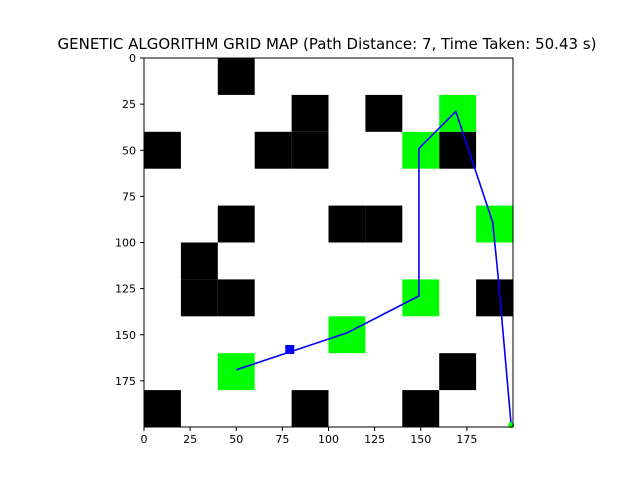 The image size is (640, 480). What do you see at coordinates (125, 289) in the screenshot?
I see `y-tick-label: 125` at bounding box center [125, 289].